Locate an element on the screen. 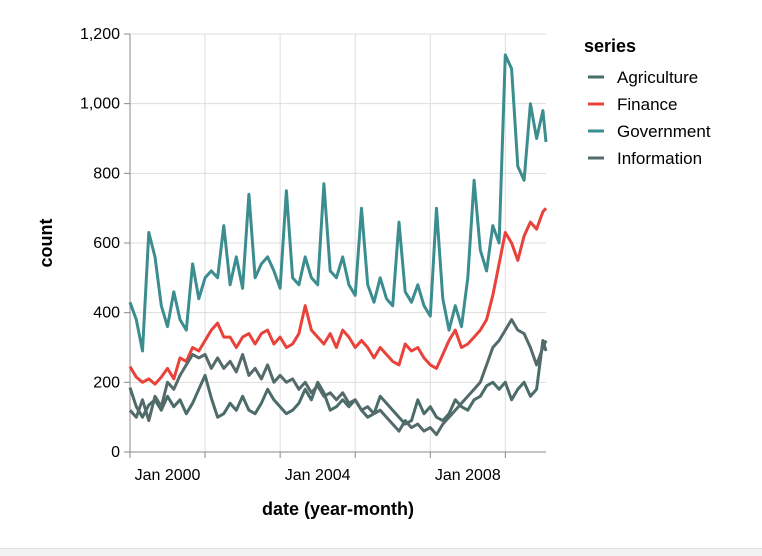  y-axis: 0 200 400 600 800 1,000 1,200 is located at coordinates (105, 243).